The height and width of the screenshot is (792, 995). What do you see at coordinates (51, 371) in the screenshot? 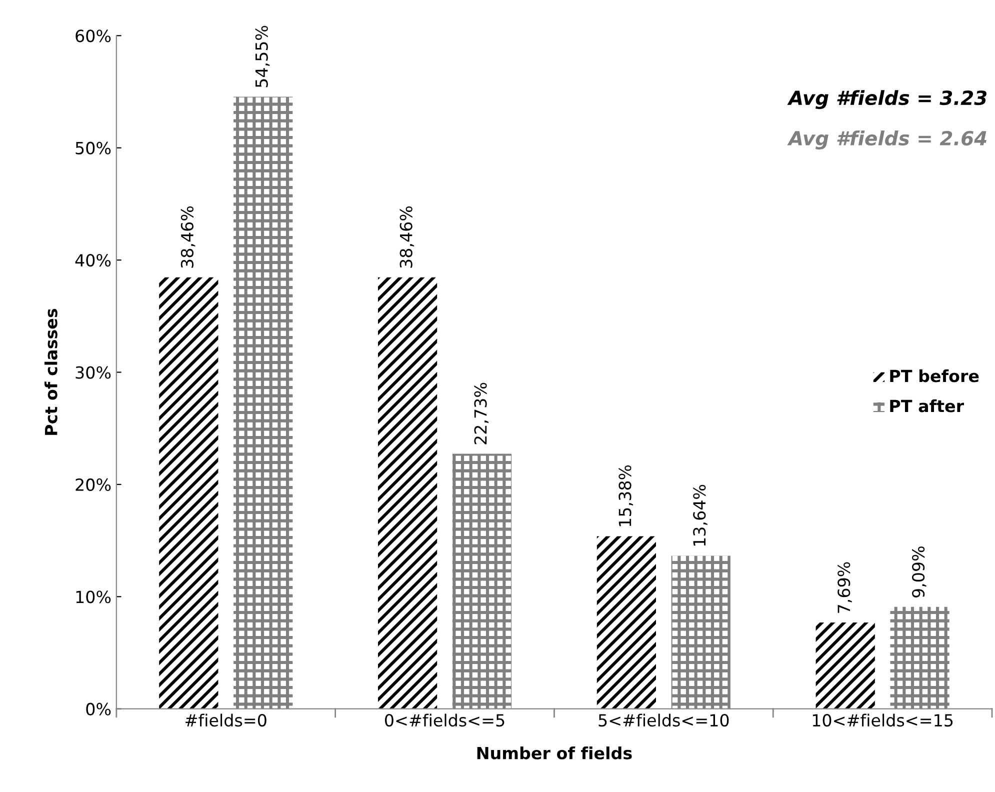
I see `y-axis-title: Pct of classes` at bounding box center [51, 371].